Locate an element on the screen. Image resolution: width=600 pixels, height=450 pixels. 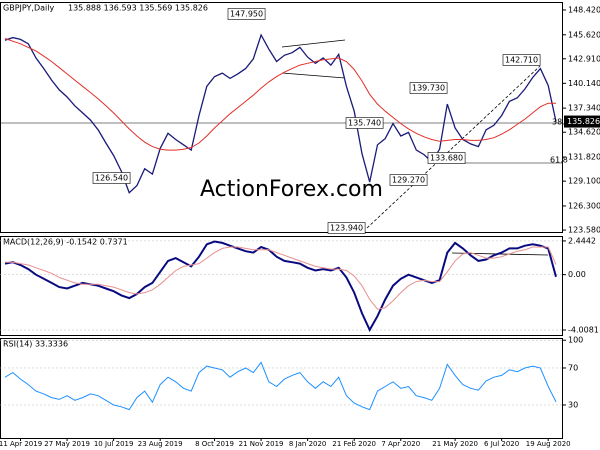
x-tick-label: 21 Nov 2019 is located at coordinates (261, 444).